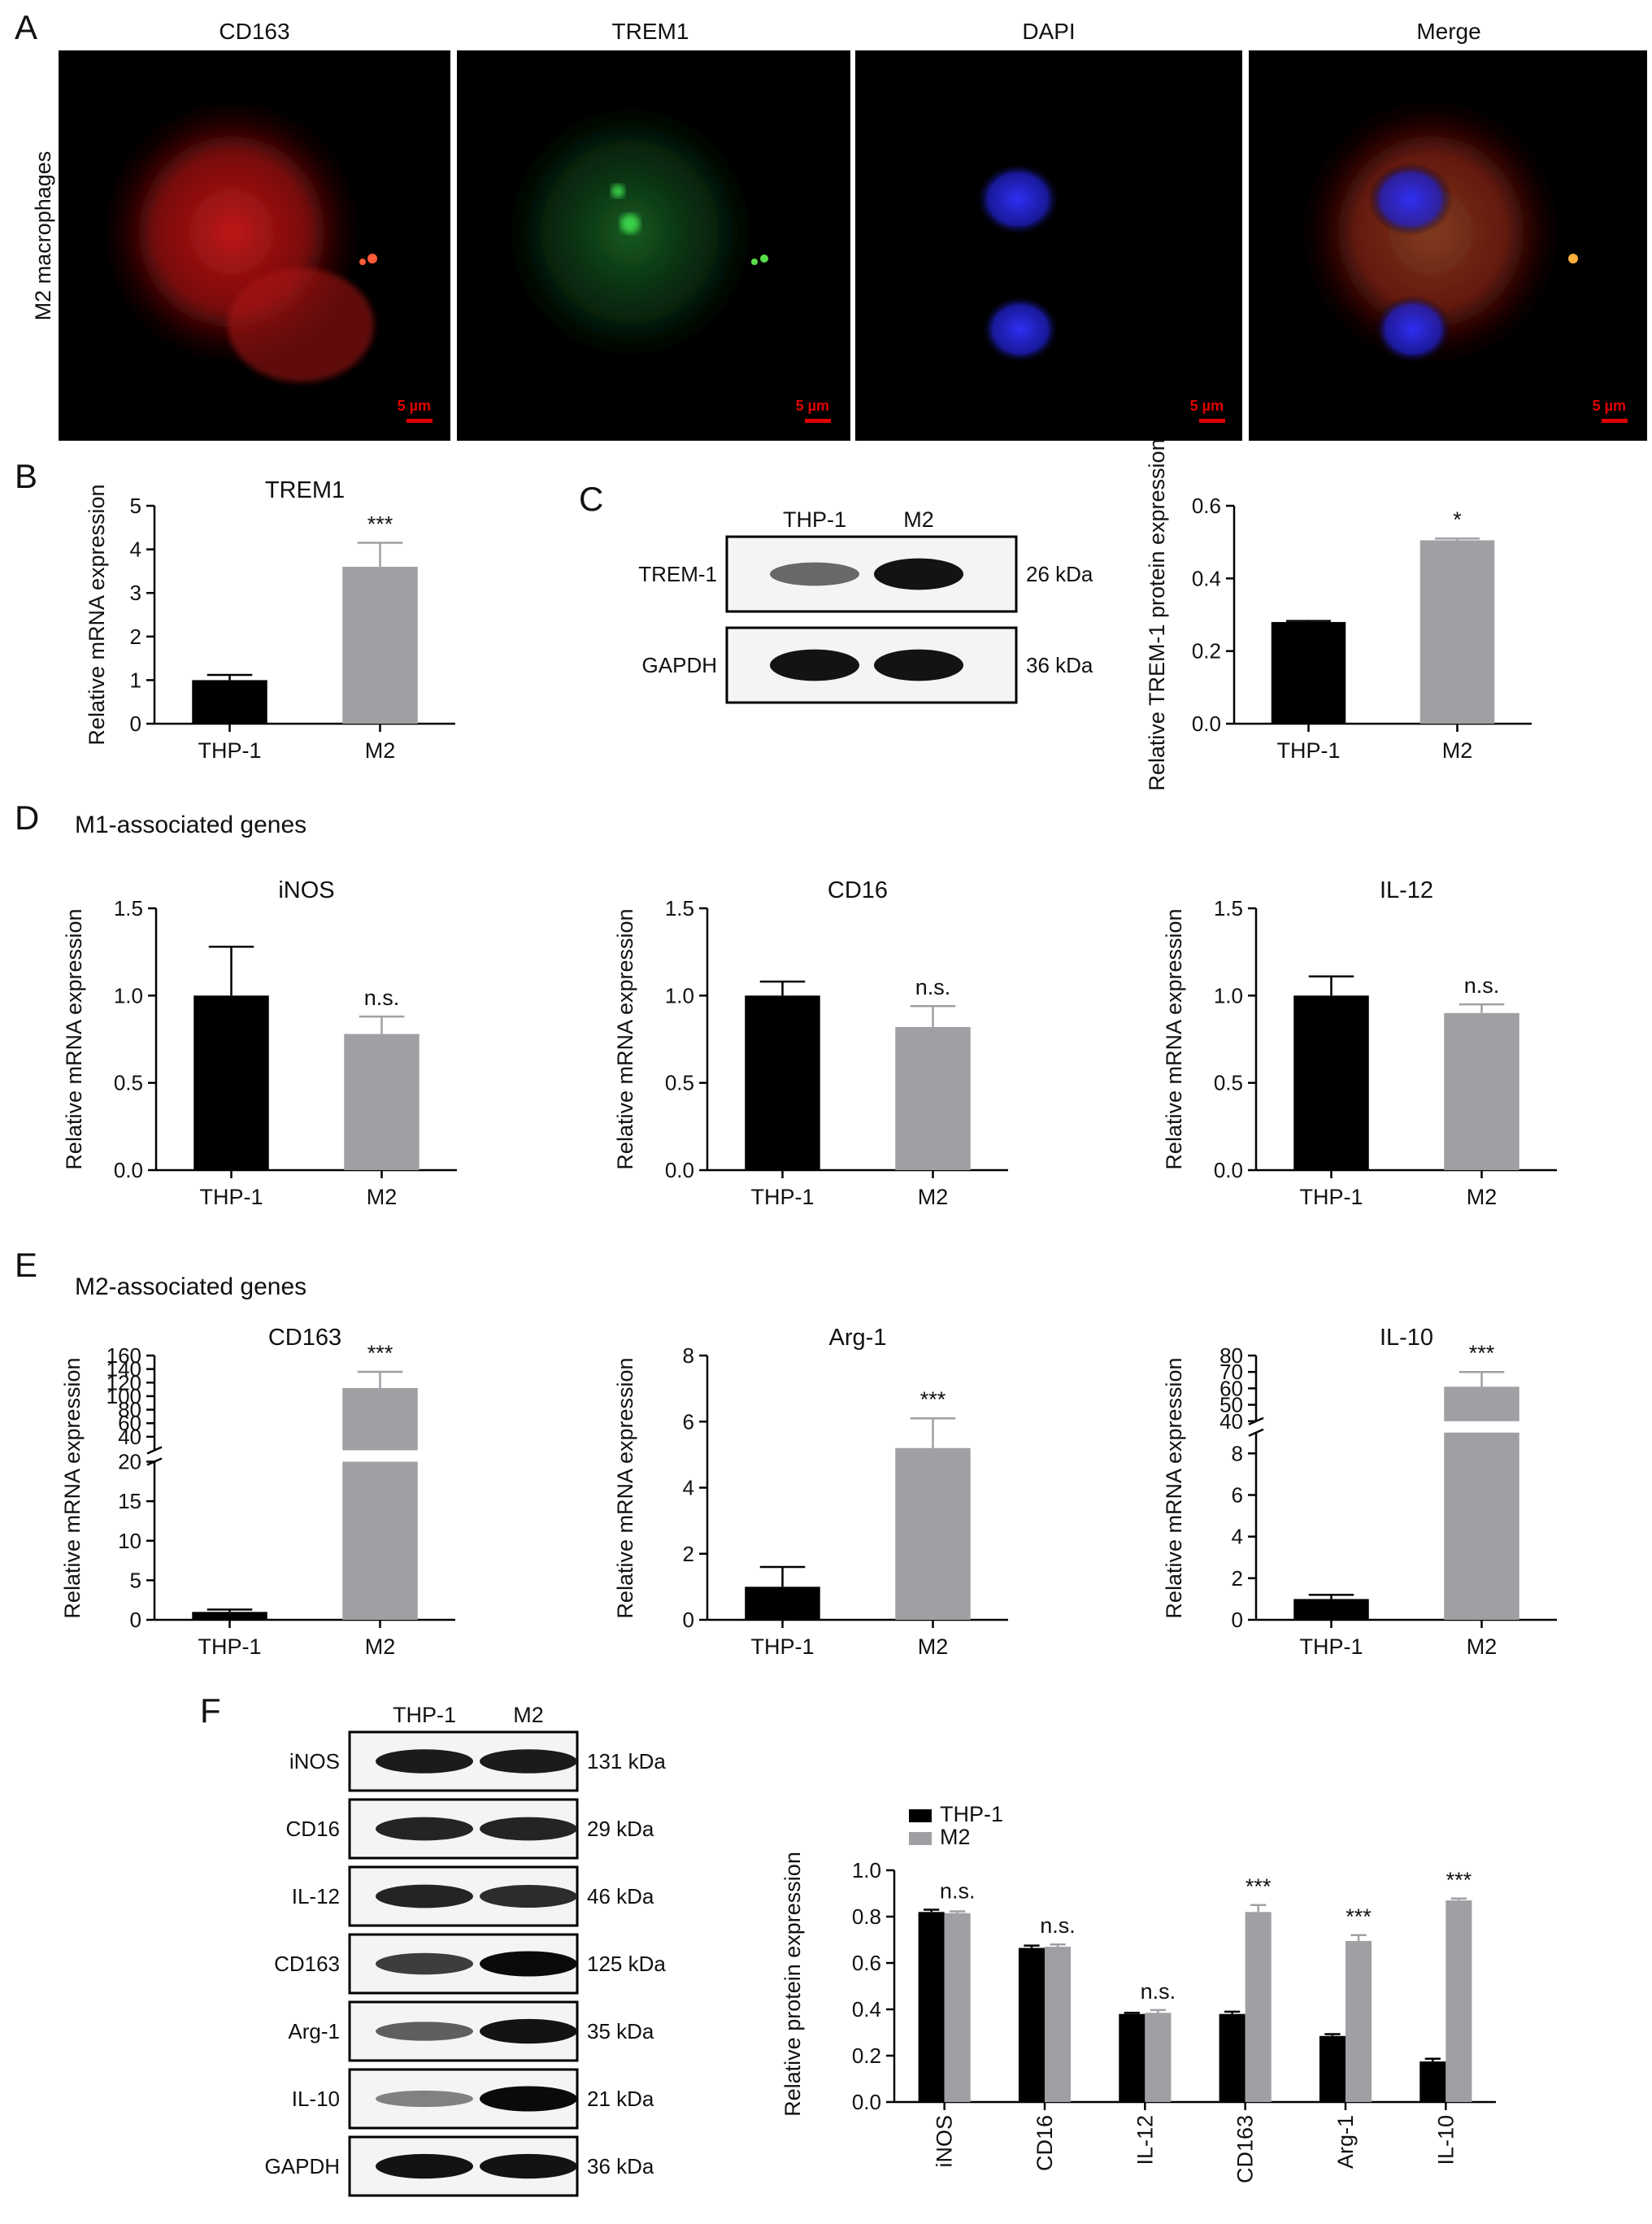 Image resolution: width=1652 pixels, height=2224 pixels. Describe the element at coordinates (135, 680) in the screenshot. I see `y-tick-label: 1` at that location.